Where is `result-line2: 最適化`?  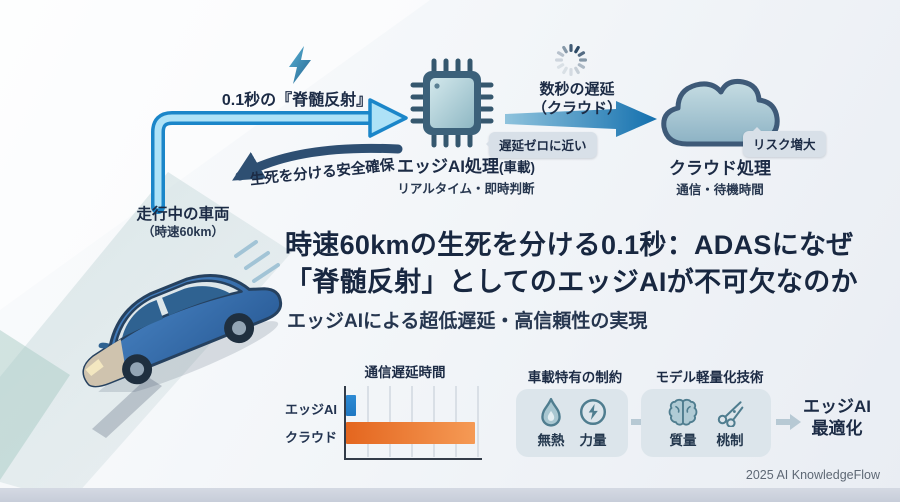
result-line2: 最適化 is located at coordinates (837, 428).